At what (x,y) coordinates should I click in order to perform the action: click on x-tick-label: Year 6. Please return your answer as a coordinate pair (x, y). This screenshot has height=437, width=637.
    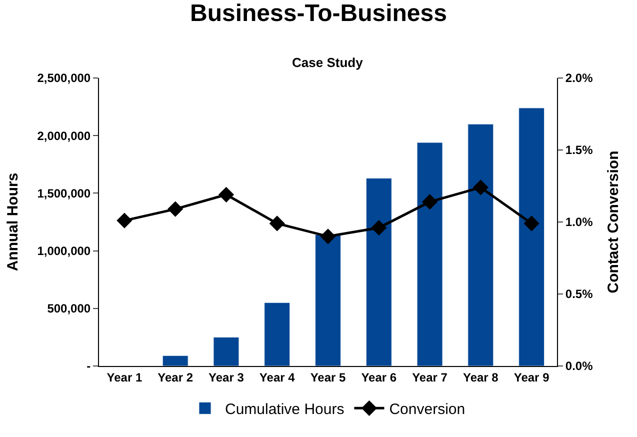
    Looking at the image, I should click on (379, 377).